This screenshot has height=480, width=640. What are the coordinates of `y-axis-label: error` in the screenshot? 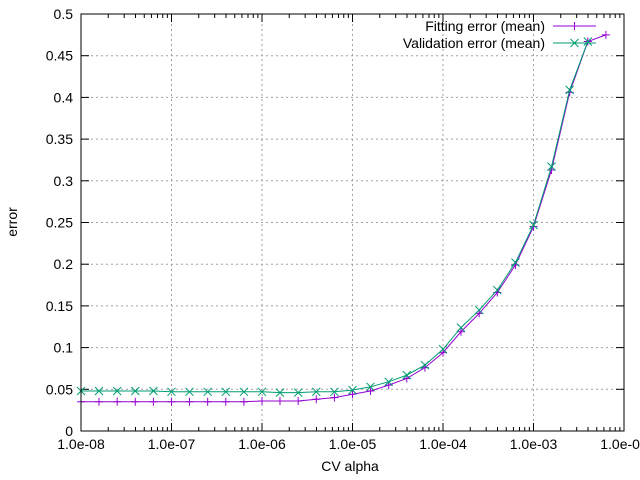 It's located at (12, 222).